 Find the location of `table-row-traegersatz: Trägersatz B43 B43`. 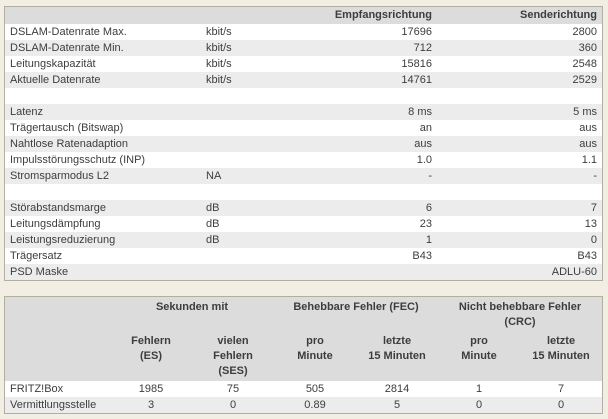

table-row-traegersatz: Trägersatz B43 B43 is located at coordinates (303, 256).